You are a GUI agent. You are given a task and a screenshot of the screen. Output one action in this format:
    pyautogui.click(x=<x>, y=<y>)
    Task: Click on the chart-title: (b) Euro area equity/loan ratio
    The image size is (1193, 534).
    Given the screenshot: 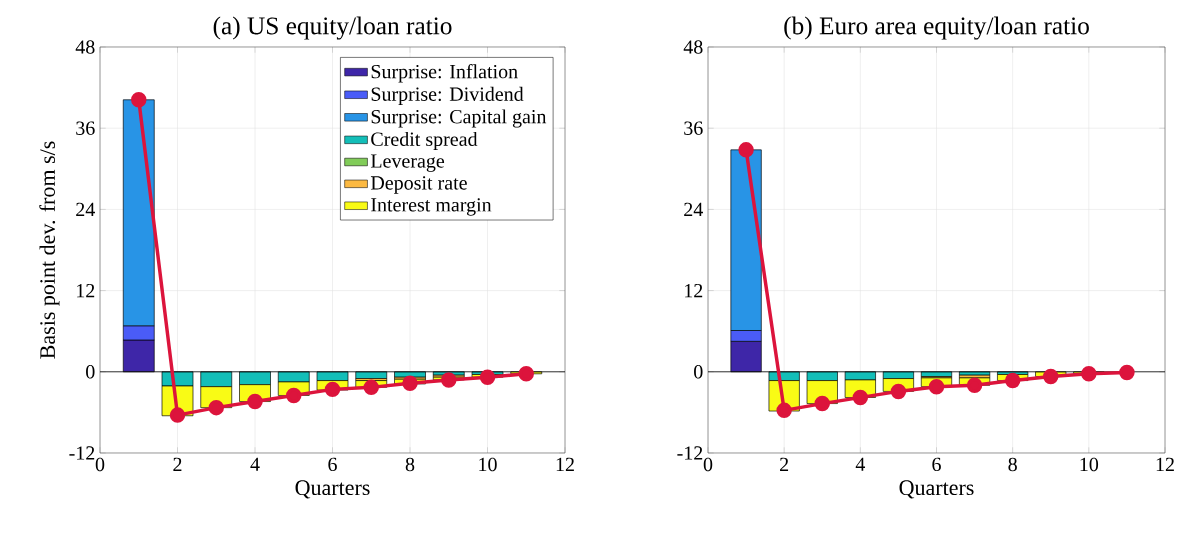 What is the action you would take?
    pyautogui.click(x=936, y=28)
    